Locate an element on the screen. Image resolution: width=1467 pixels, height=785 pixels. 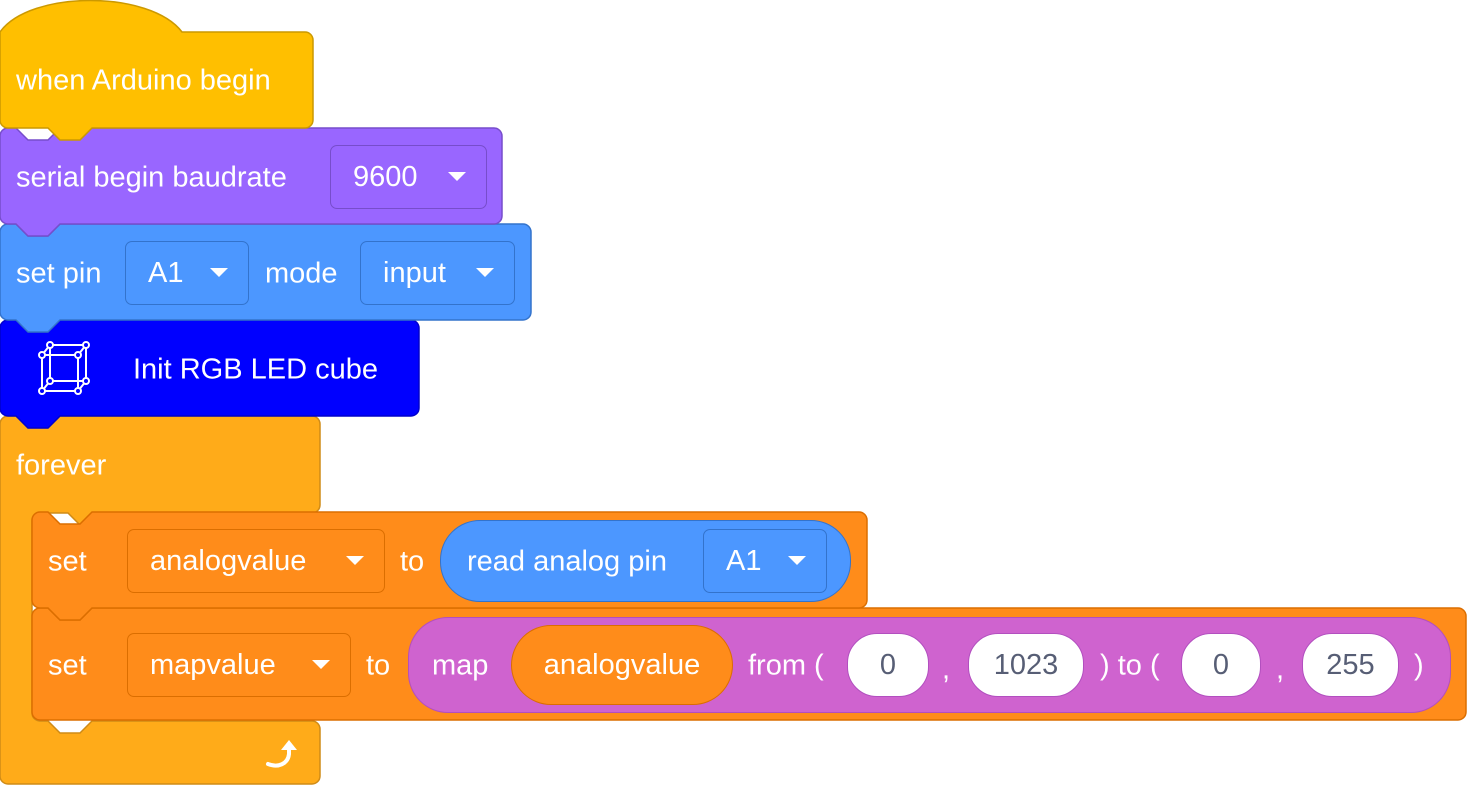
analog-pin-dropdown: A1 is located at coordinates (765, 561).